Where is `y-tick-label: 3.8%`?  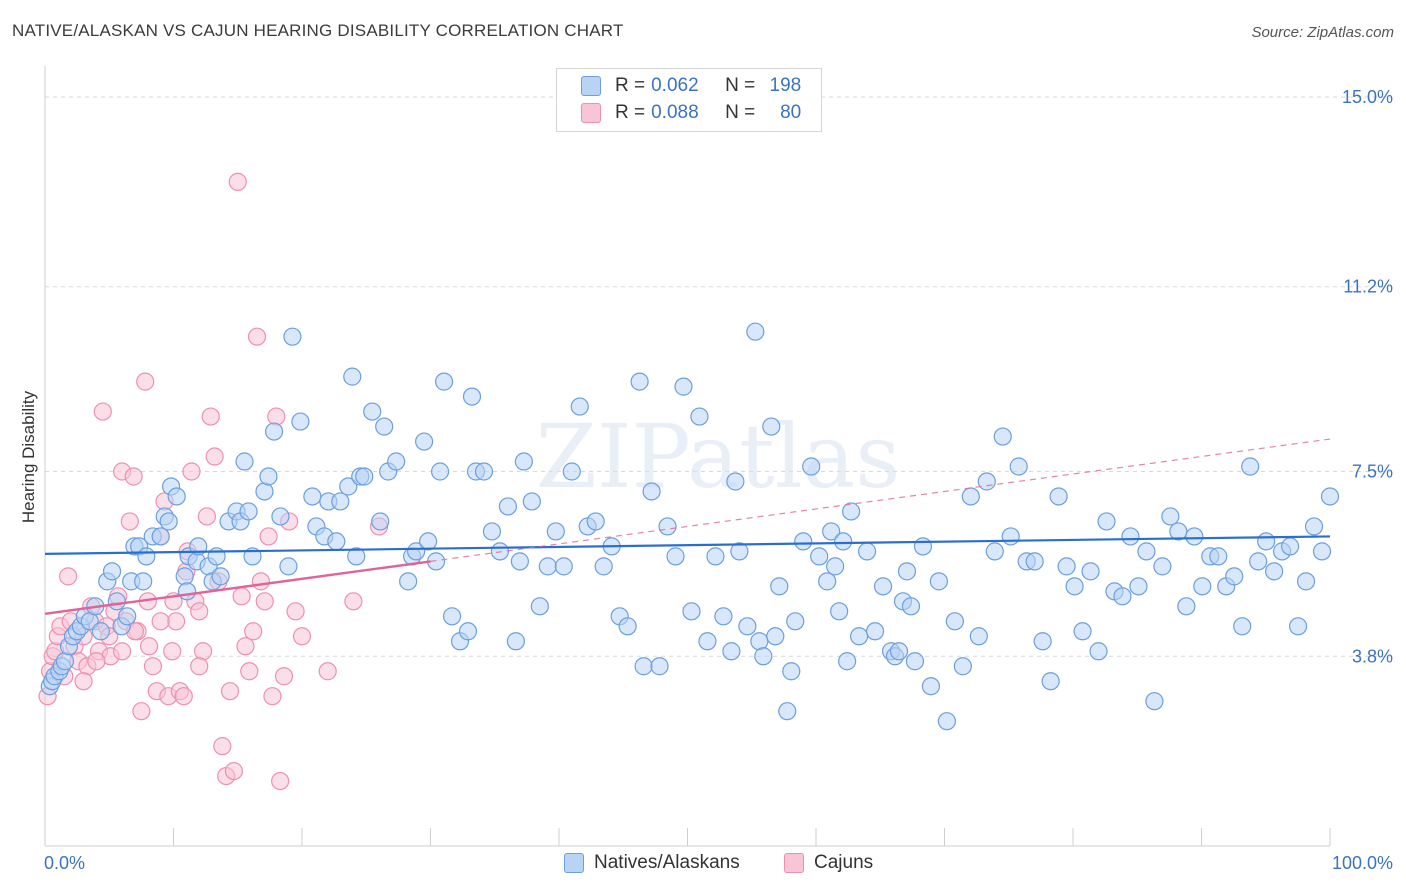
y-tick-label: 3.8% is located at coordinates (1372, 656).